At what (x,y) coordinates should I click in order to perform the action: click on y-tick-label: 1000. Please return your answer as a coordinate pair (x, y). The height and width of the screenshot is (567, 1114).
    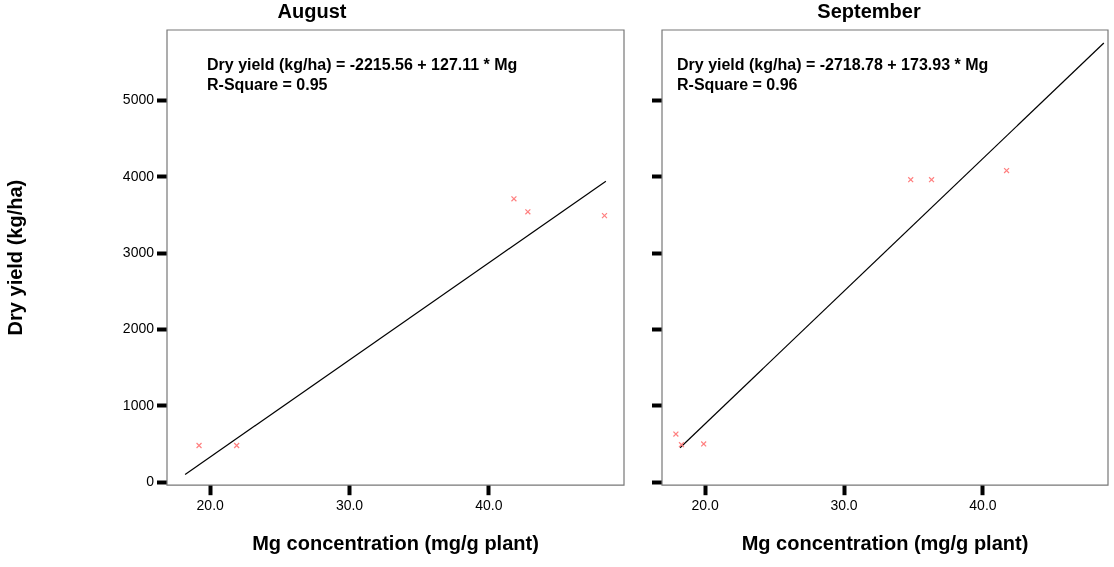
    Looking at the image, I should click on (138, 404).